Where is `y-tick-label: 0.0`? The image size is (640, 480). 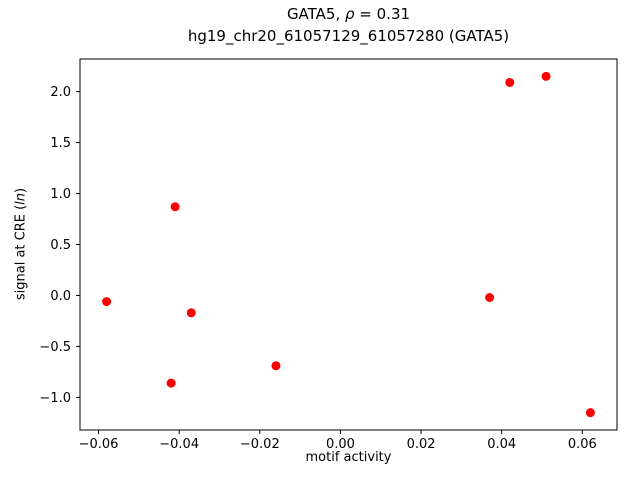
y-tick-label: 0.0 is located at coordinates (60, 296).